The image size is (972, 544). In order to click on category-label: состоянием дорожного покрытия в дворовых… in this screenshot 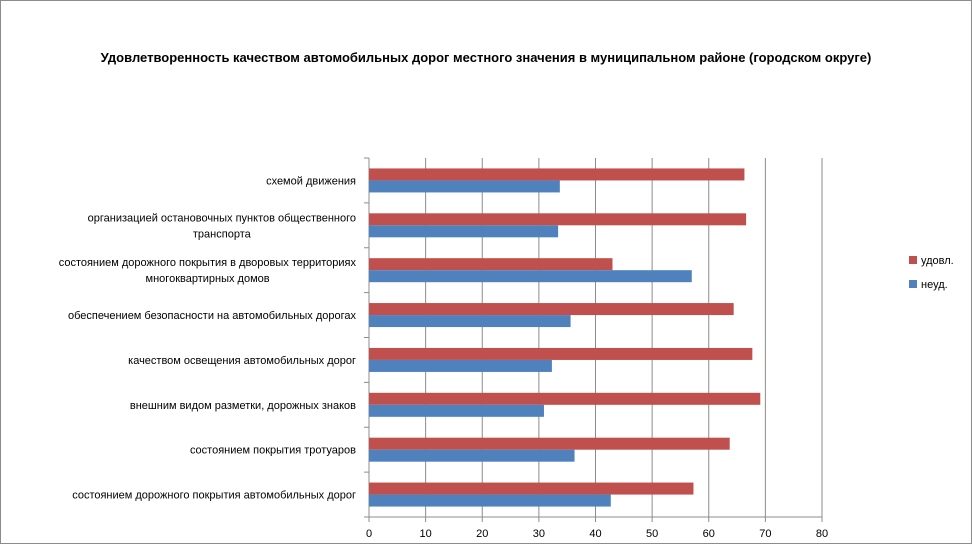, I will do `click(208, 263)`.